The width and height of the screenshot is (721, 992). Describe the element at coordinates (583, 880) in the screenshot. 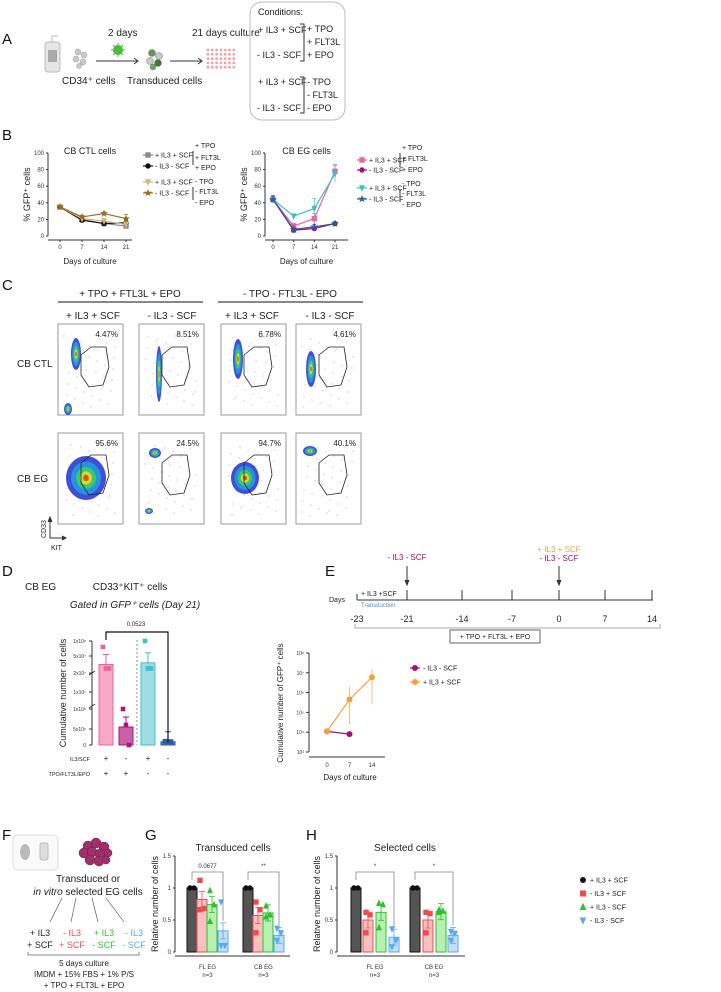

I see `legend-marker` at that location.